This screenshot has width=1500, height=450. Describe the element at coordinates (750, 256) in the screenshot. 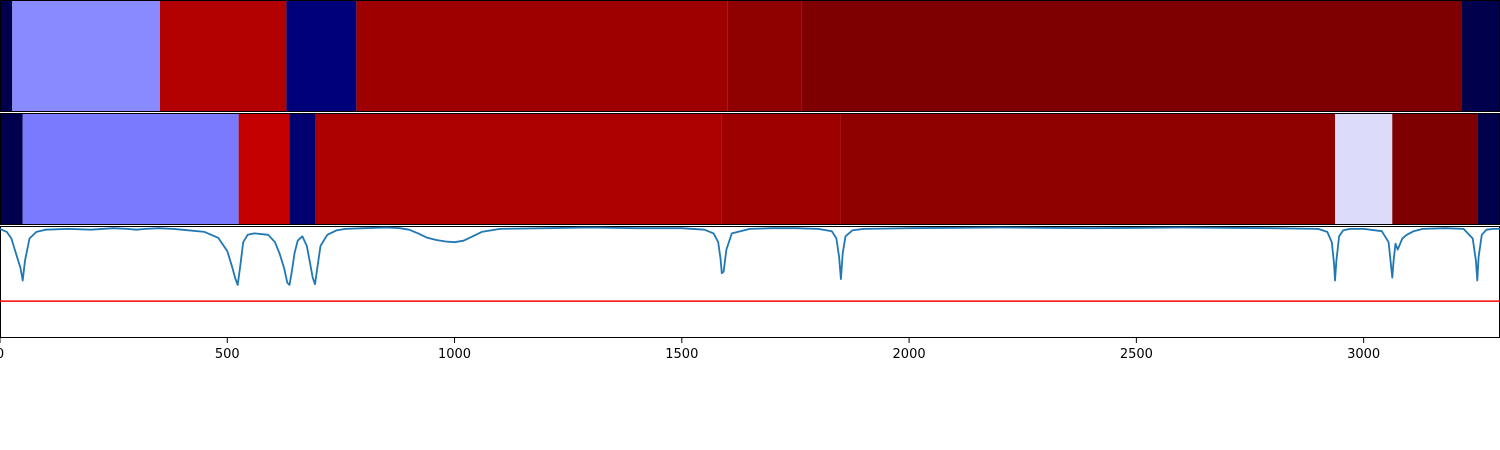

I see `series-line` at that location.